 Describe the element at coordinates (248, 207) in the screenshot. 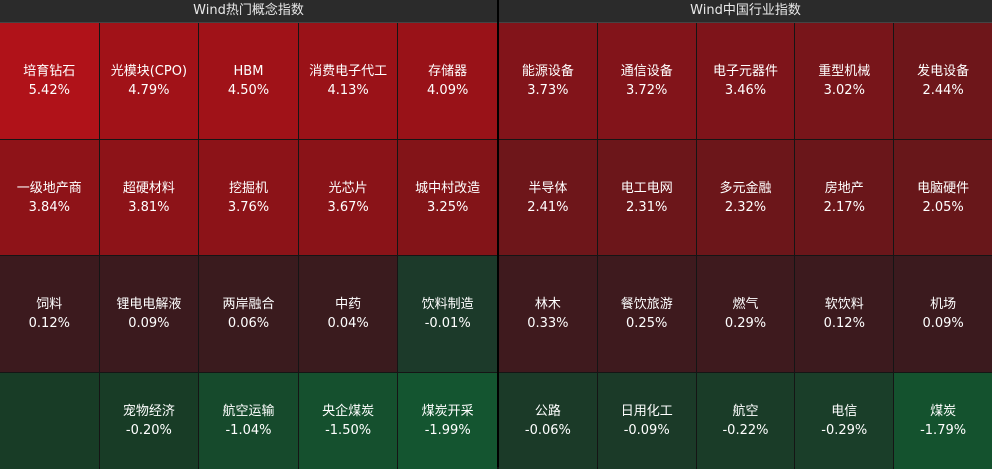

I see `tile-change-percent: 3.76%` at that location.